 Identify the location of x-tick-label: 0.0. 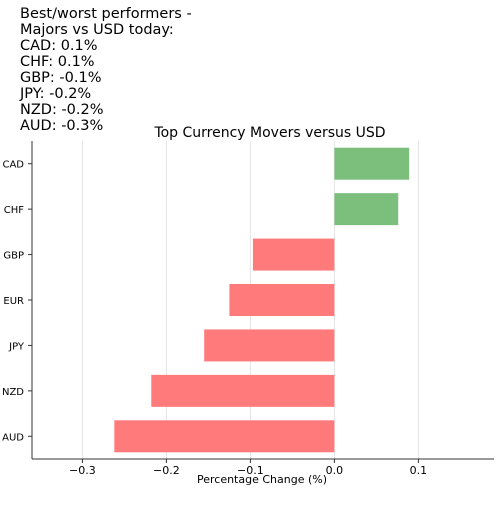
(335, 470).